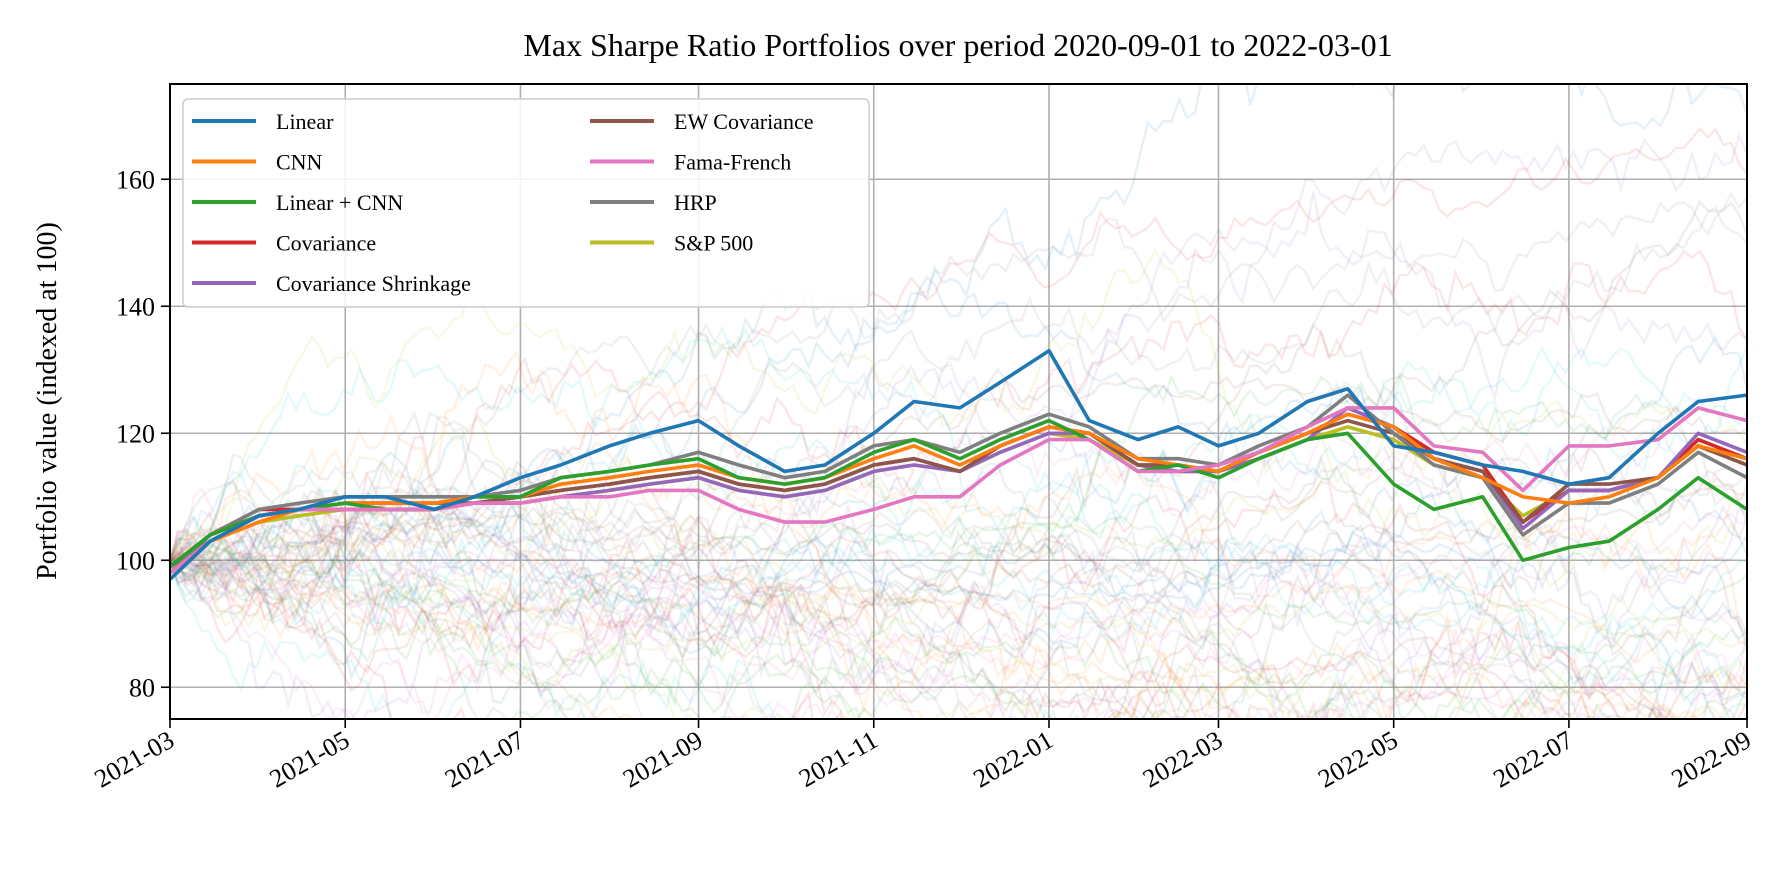 The height and width of the screenshot is (869, 1770). I want to click on legend-label: EW Covariance, so click(743, 121).